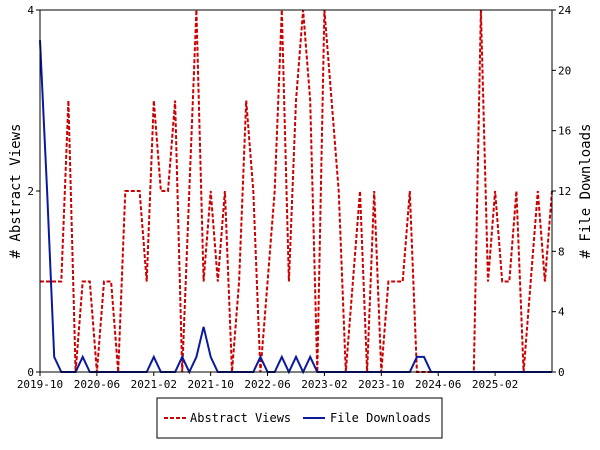 The image size is (600, 450). Describe the element at coordinates (267, 384) in the screenshot. I see `x-tick-label-2022-06: 2022-06` at that location.